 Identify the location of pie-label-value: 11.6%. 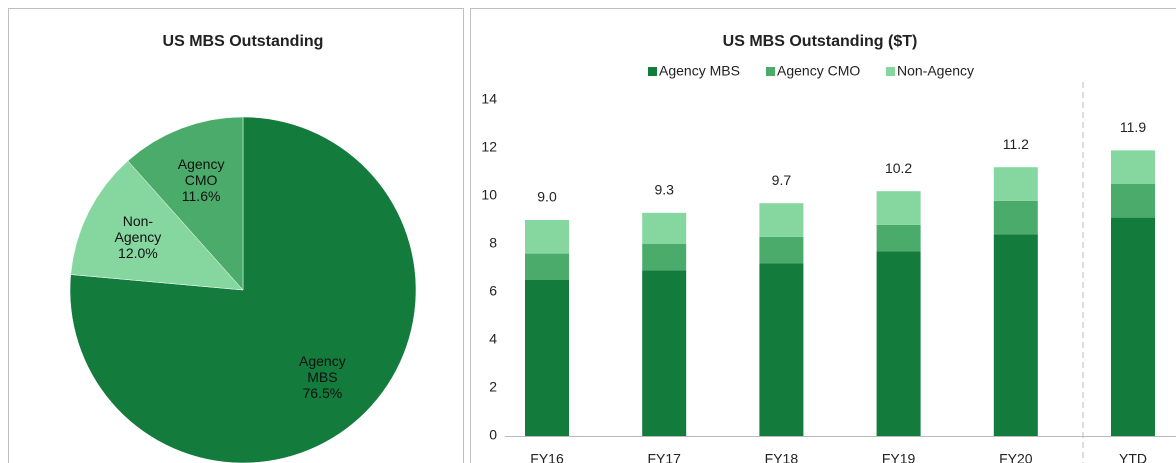
(201, 196).